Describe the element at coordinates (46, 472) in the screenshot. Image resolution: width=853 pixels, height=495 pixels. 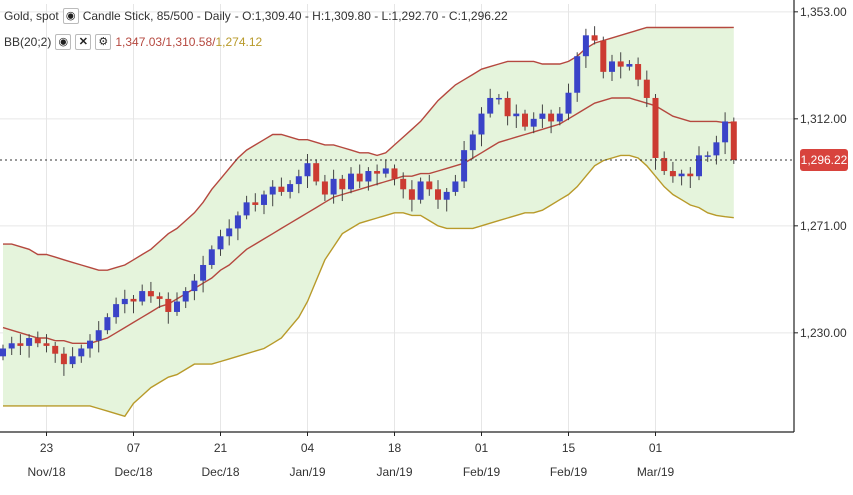
I see `x-tick-month: Nov/18` at that location.